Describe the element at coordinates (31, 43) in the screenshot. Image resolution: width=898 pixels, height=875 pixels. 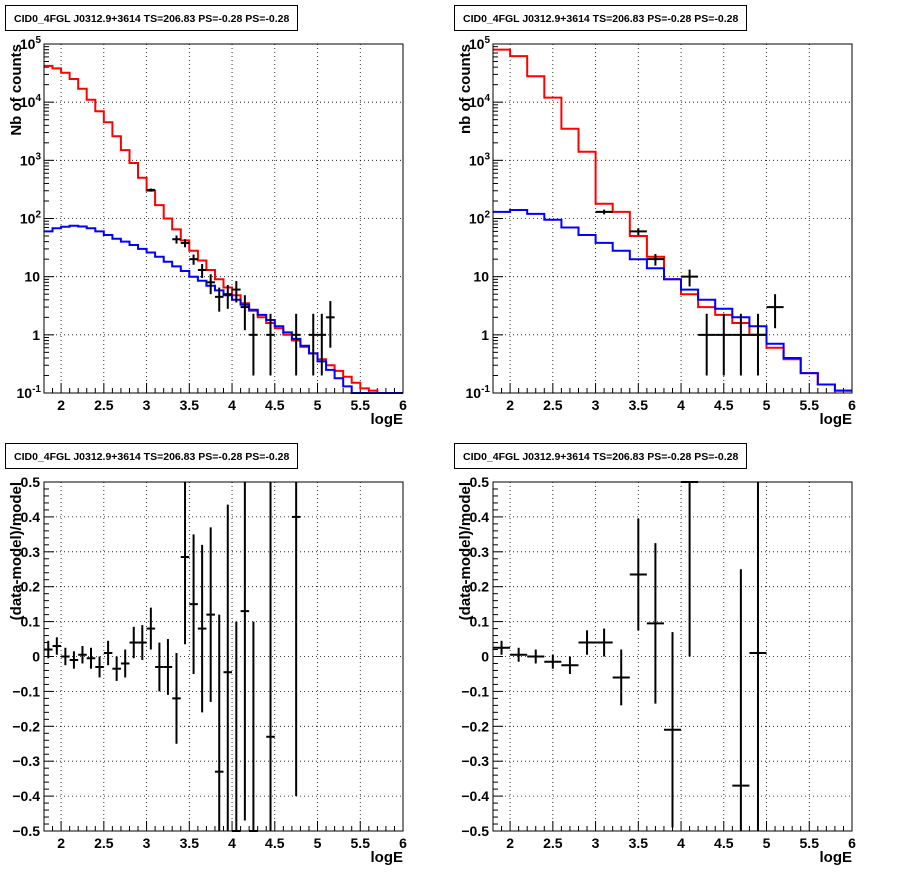
I see `y-tick-label: 10⁵` at that location.